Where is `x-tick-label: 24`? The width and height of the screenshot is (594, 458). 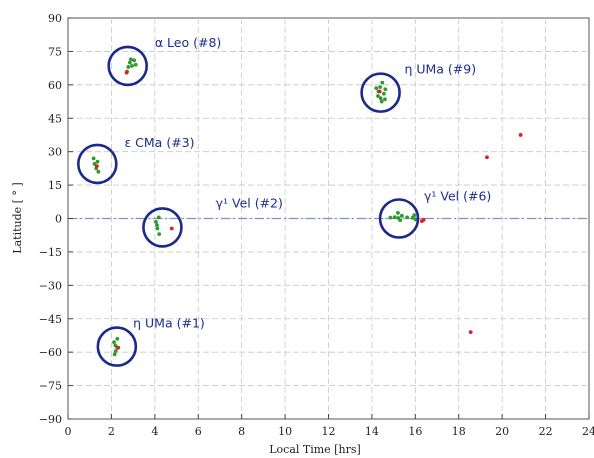
x-tick-label: 24 is located at coordinates (588, 431).